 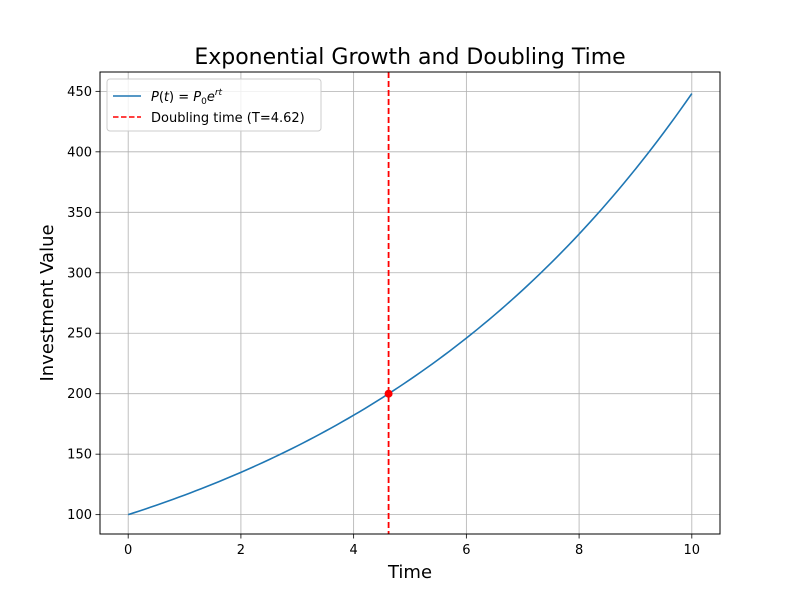 What do you see at coordinates (353, 550) in the screenshot?
I see `x-tick-label: 4` at bounding box center [353, 550].